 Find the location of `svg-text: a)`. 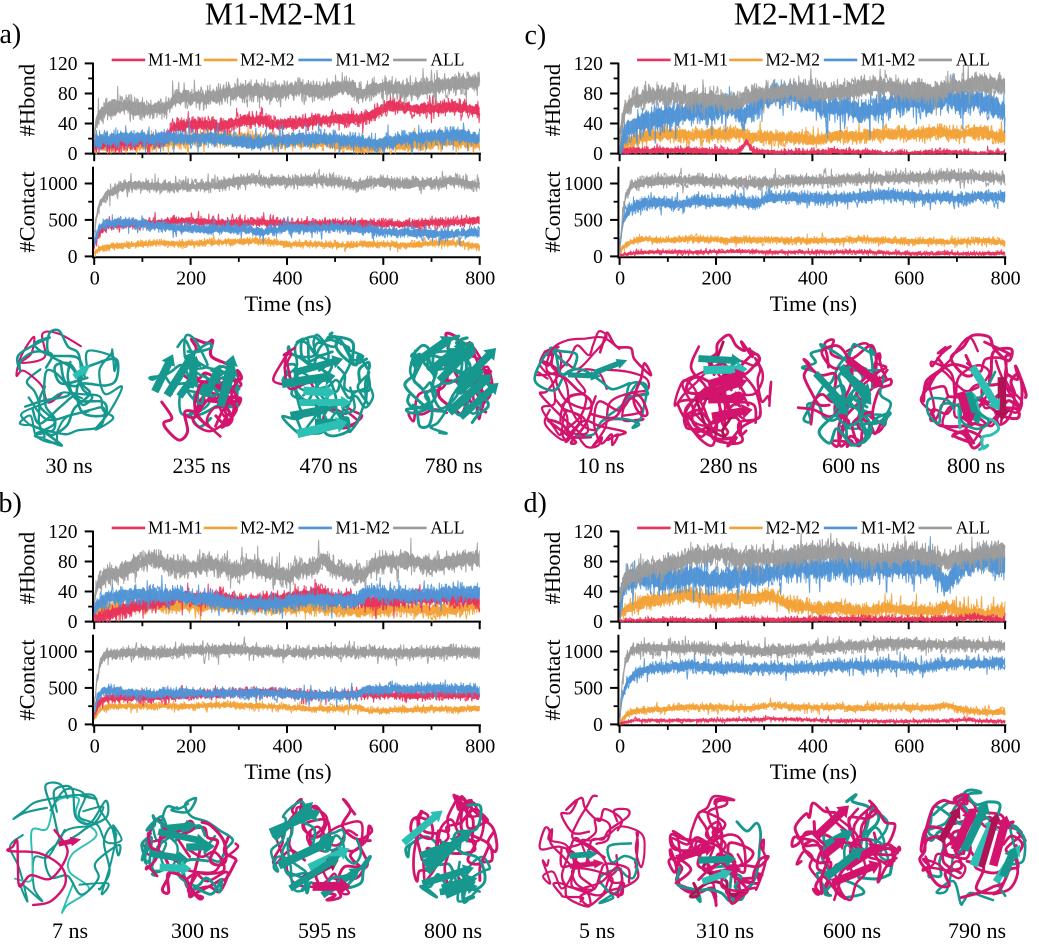

svg-text: a) is located at coordinates (10, 34).